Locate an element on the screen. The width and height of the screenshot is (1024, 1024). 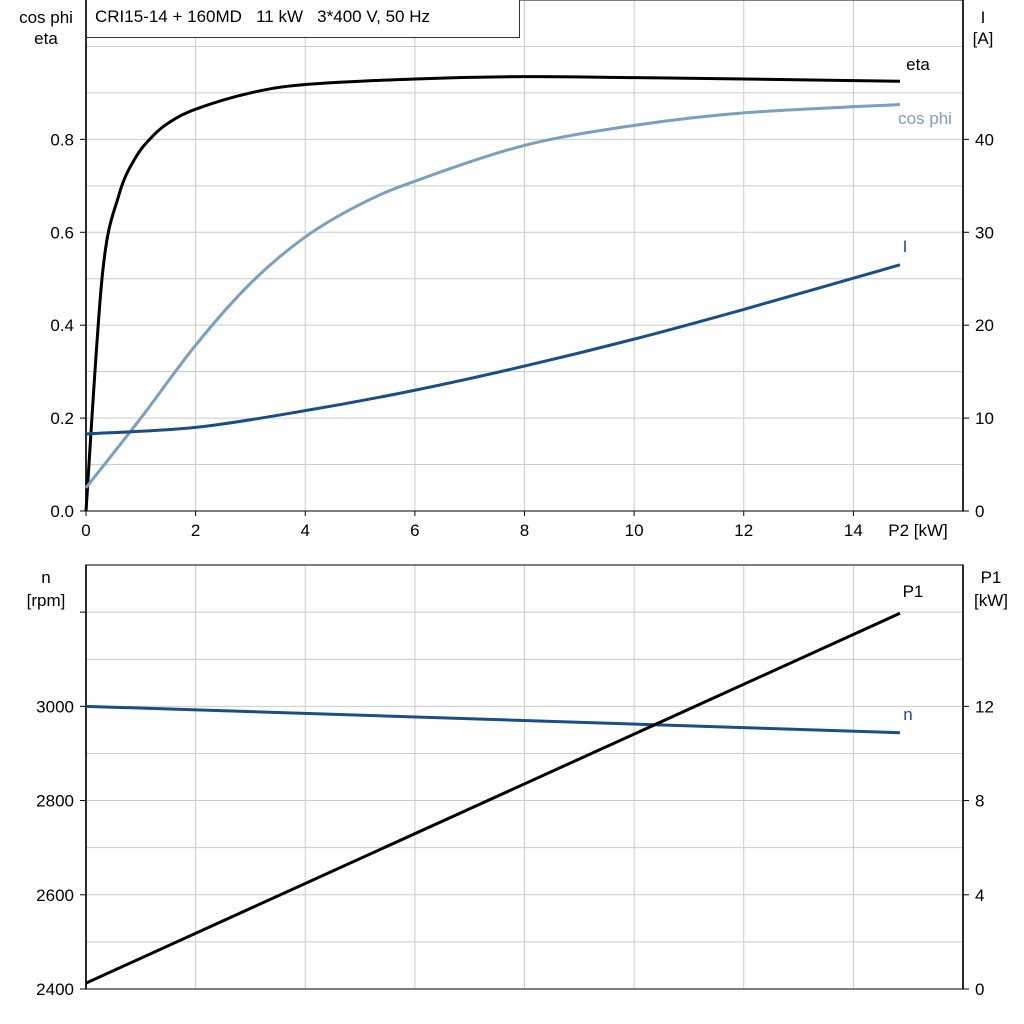
y-right-tick-label: 12 is located at coordinates (984, 706).